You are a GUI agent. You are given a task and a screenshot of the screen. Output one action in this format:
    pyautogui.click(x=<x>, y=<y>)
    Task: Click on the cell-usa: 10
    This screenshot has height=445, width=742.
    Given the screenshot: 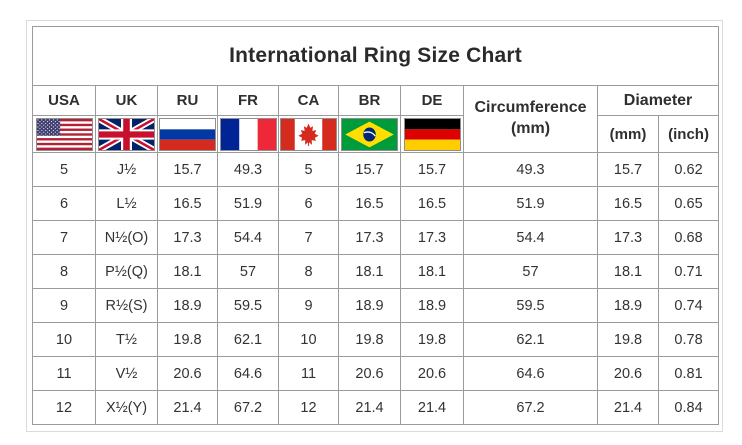 What is the action you would take?
    pyautogui.click(x=64, y=339)
    